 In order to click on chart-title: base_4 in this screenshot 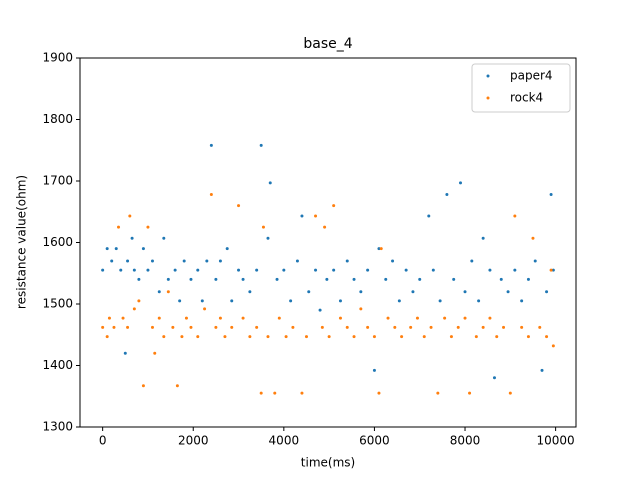, I will do `click(327, 44)`.